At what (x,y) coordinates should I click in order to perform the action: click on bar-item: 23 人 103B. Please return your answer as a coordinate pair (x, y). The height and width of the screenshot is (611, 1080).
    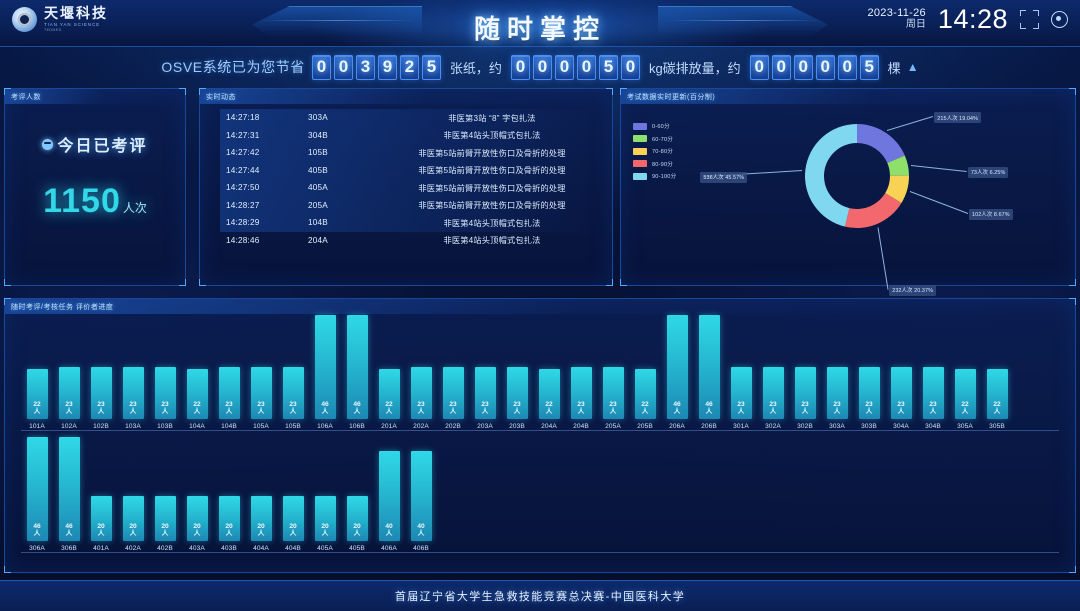
    Looking at the image, I should click on (165, 398).